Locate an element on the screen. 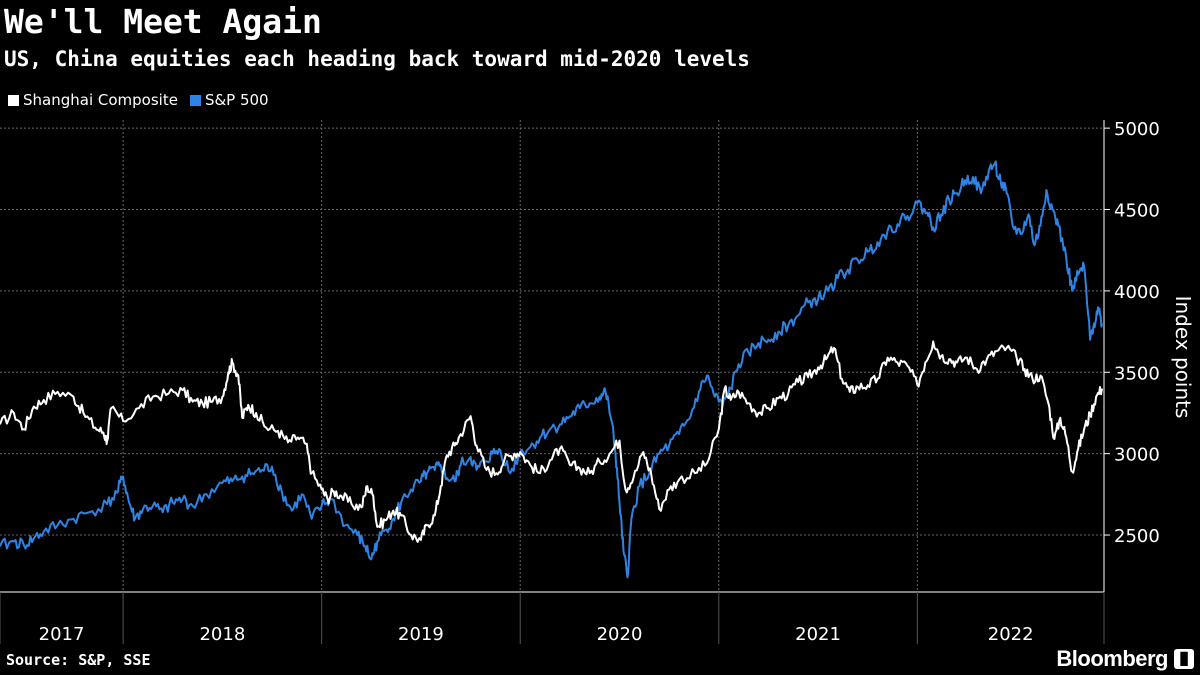 This screenshot has width=1200, height=675. y-tick-label: 3500 is located at coordinates (1137, 373).